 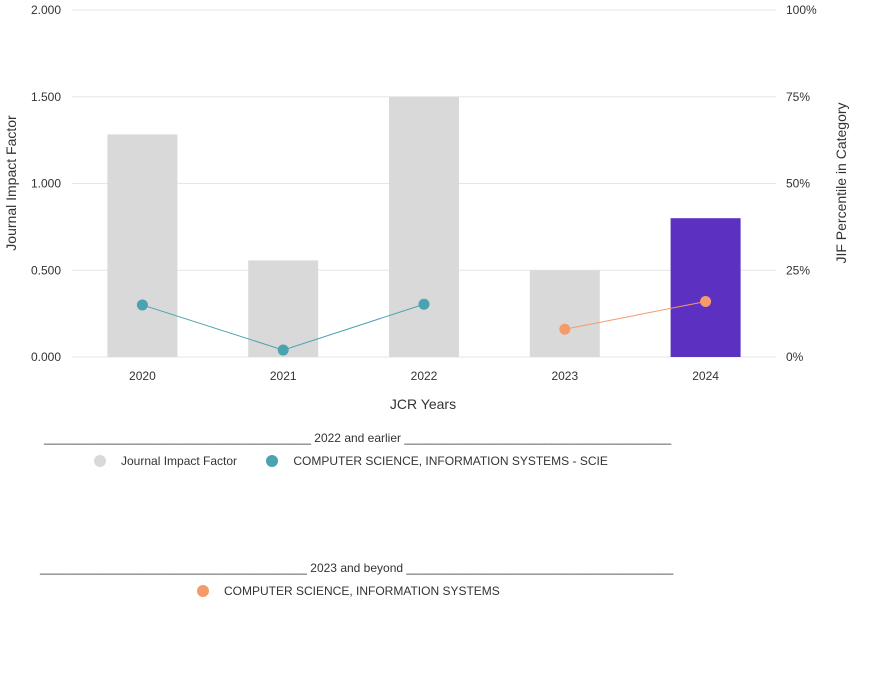 I want to click on y-right-tick-label: 25%, so click(x=798, y=270).